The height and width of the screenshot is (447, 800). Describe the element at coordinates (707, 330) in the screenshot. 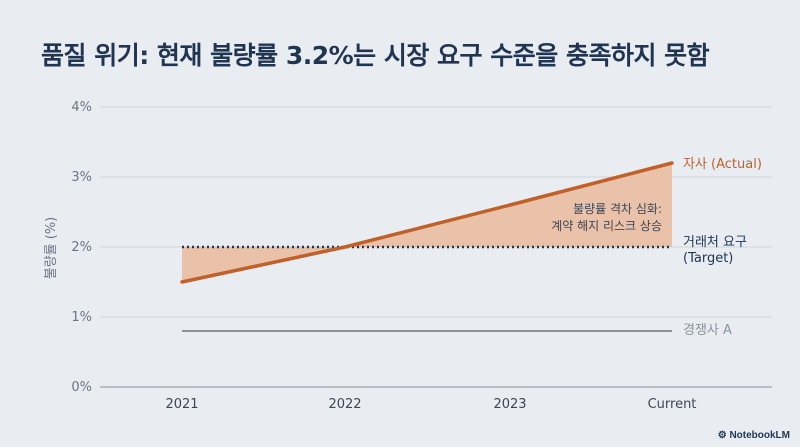

I see `series-label-competitor: 경쟁사 A` at that location.